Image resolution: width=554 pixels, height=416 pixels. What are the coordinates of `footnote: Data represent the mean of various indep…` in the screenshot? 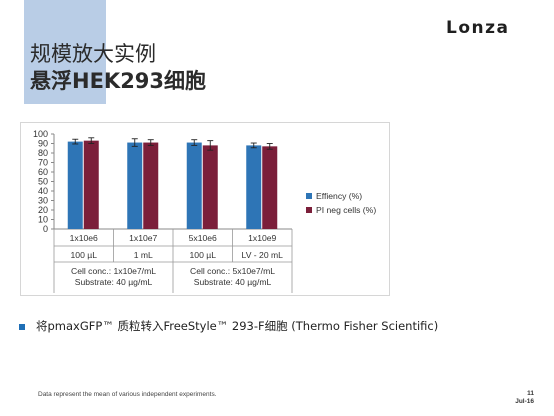 It's located at (127, 394).